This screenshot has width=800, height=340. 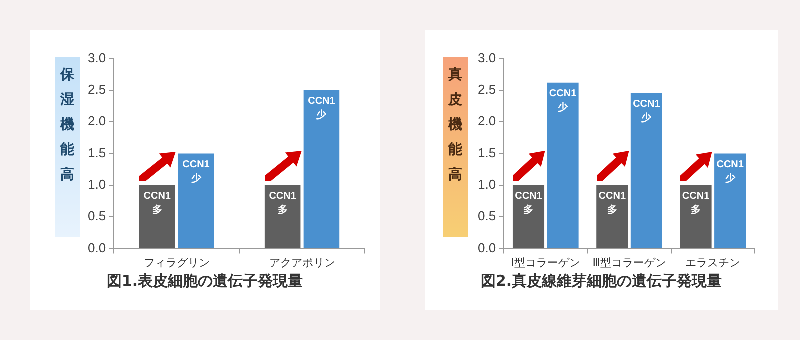 I want to click on y-axis-title: 保湿機能高, so click(x=67, y=125).